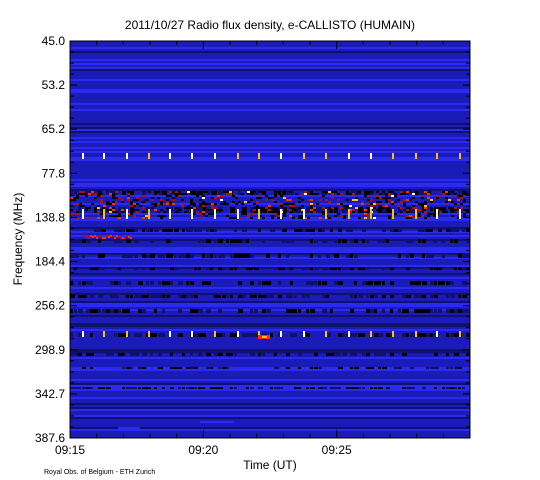 This screenshot has height=480, width=540. What do you see at coordinates (149, 156) in the screenshot?
I see `heatmap-spike` at bounding box center [149, 156].